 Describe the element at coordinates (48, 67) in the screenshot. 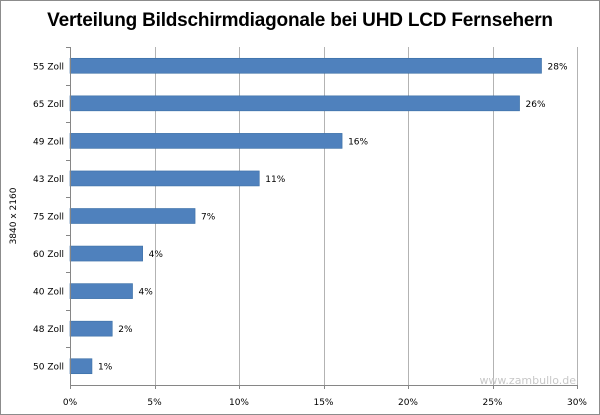

I see `category-label: 55 Zoll` at that location.